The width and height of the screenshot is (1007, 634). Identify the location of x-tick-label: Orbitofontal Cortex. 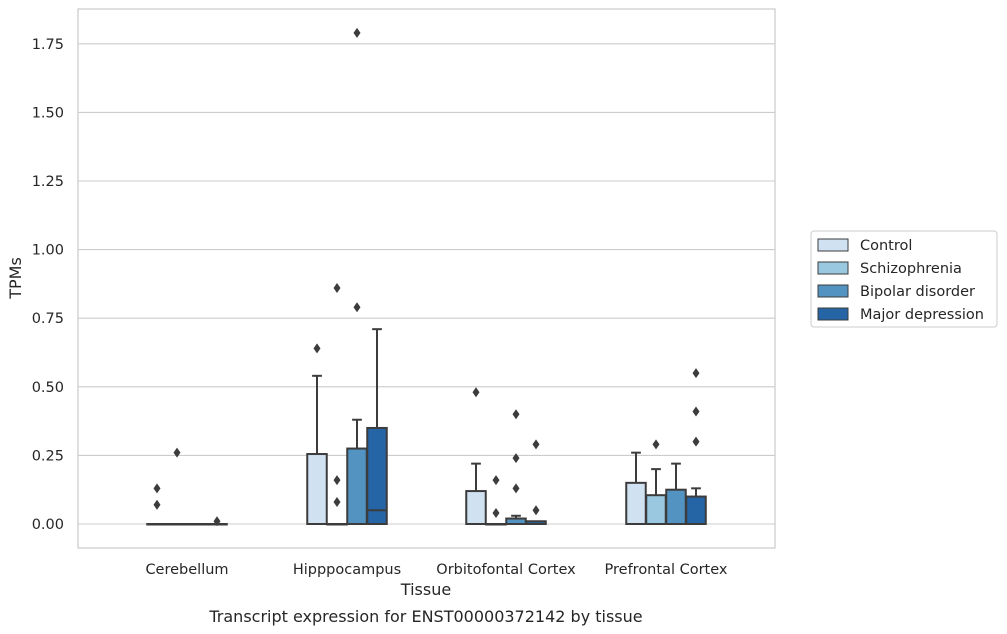
(506, 570).